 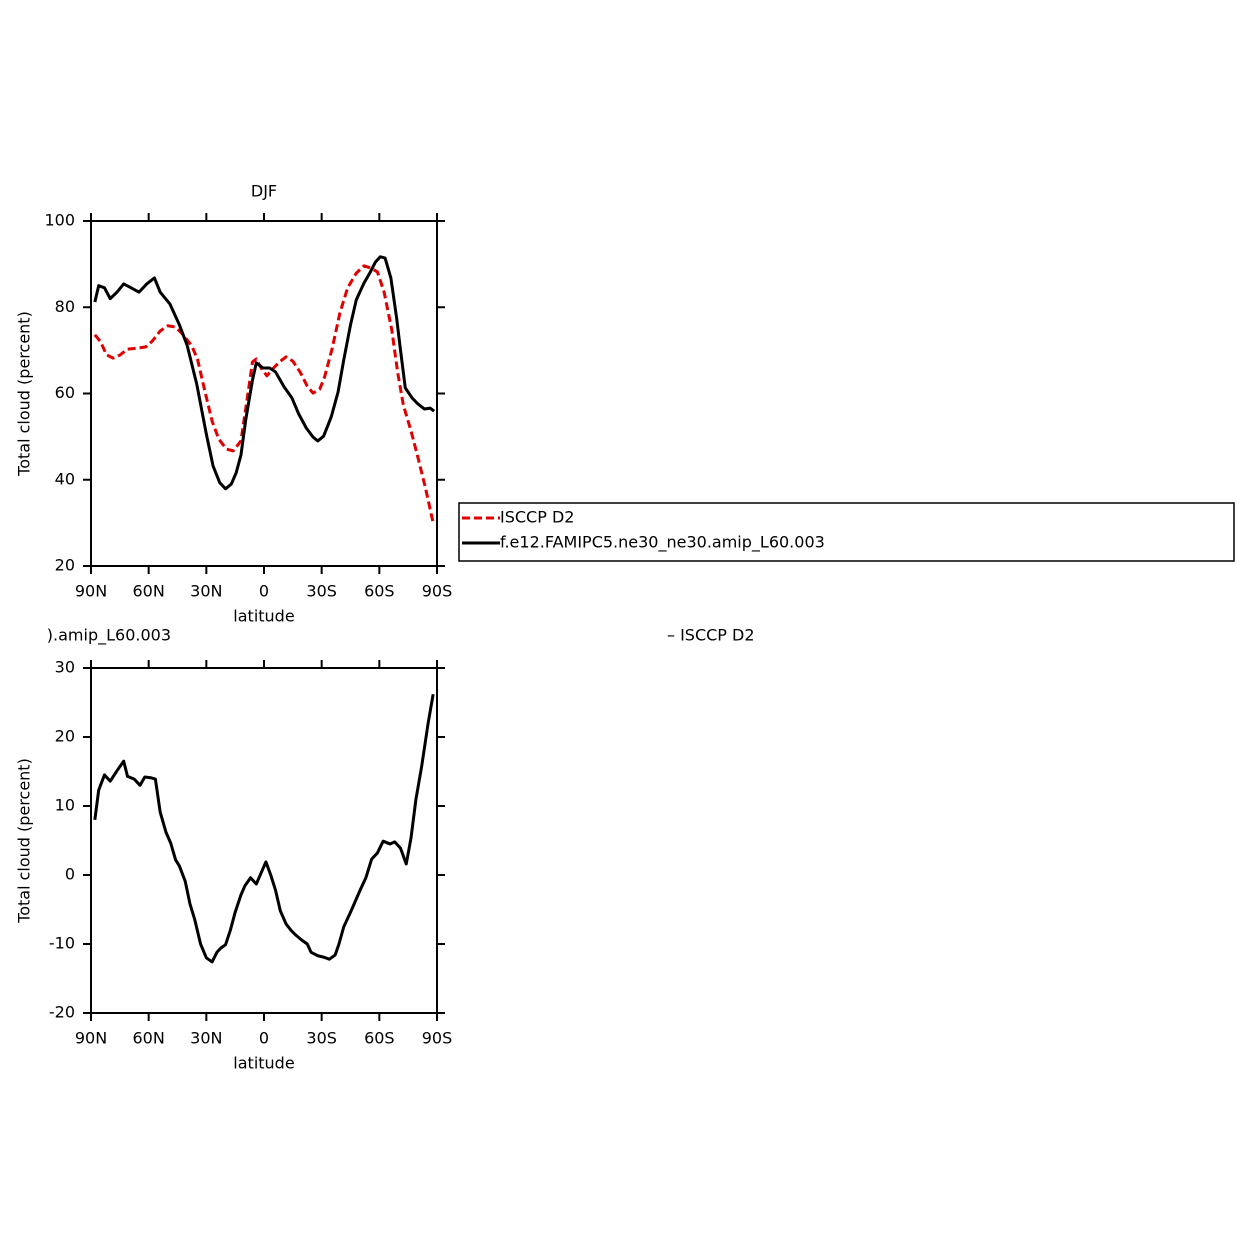 What do you see at coordinates (846, 532) in the screenshot?
I see `legend-box` at bounding box center [846, 532].